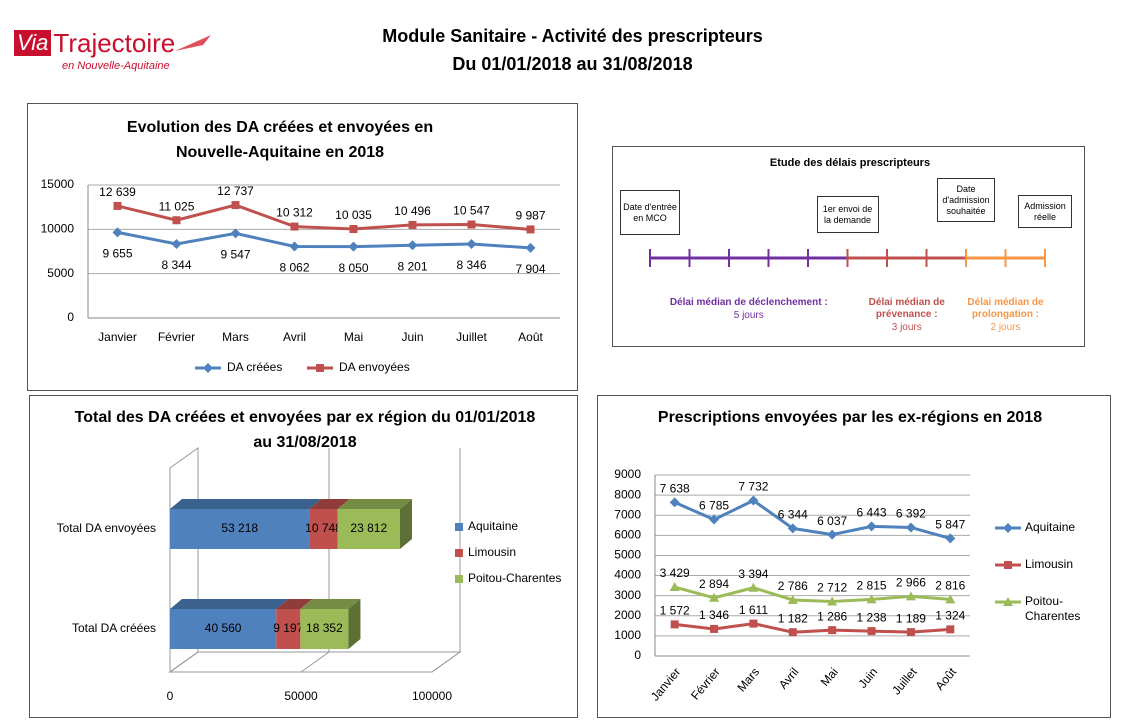  What do you see at coordinates (208, 368) in the screenshot?
I see `legend-marker` at bounding box center [208, 368].